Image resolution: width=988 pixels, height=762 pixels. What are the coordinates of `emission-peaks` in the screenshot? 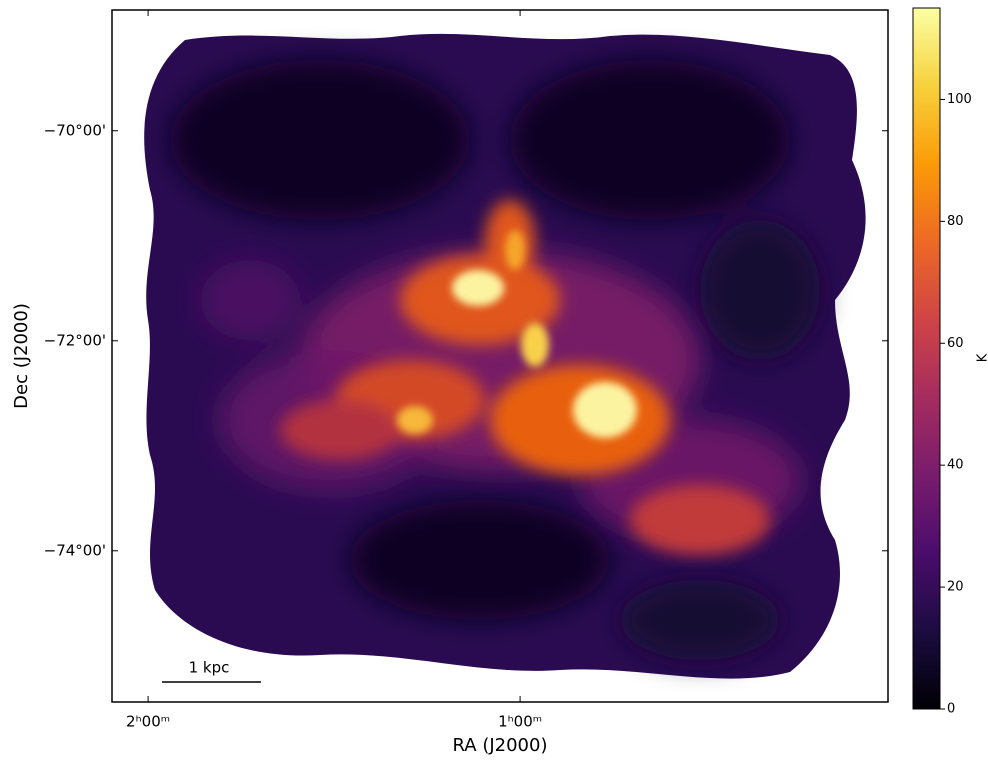 It's located at (517, 334).